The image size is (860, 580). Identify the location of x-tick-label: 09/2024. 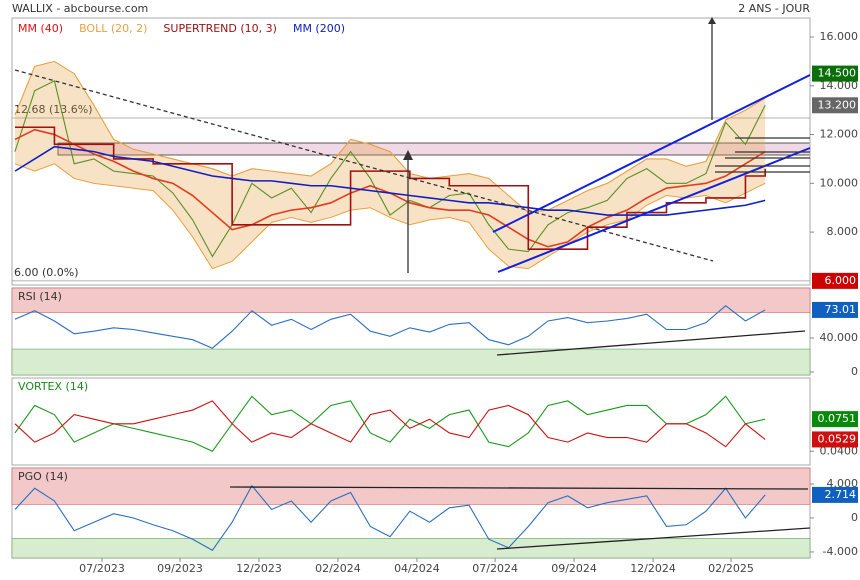
(574, 568).